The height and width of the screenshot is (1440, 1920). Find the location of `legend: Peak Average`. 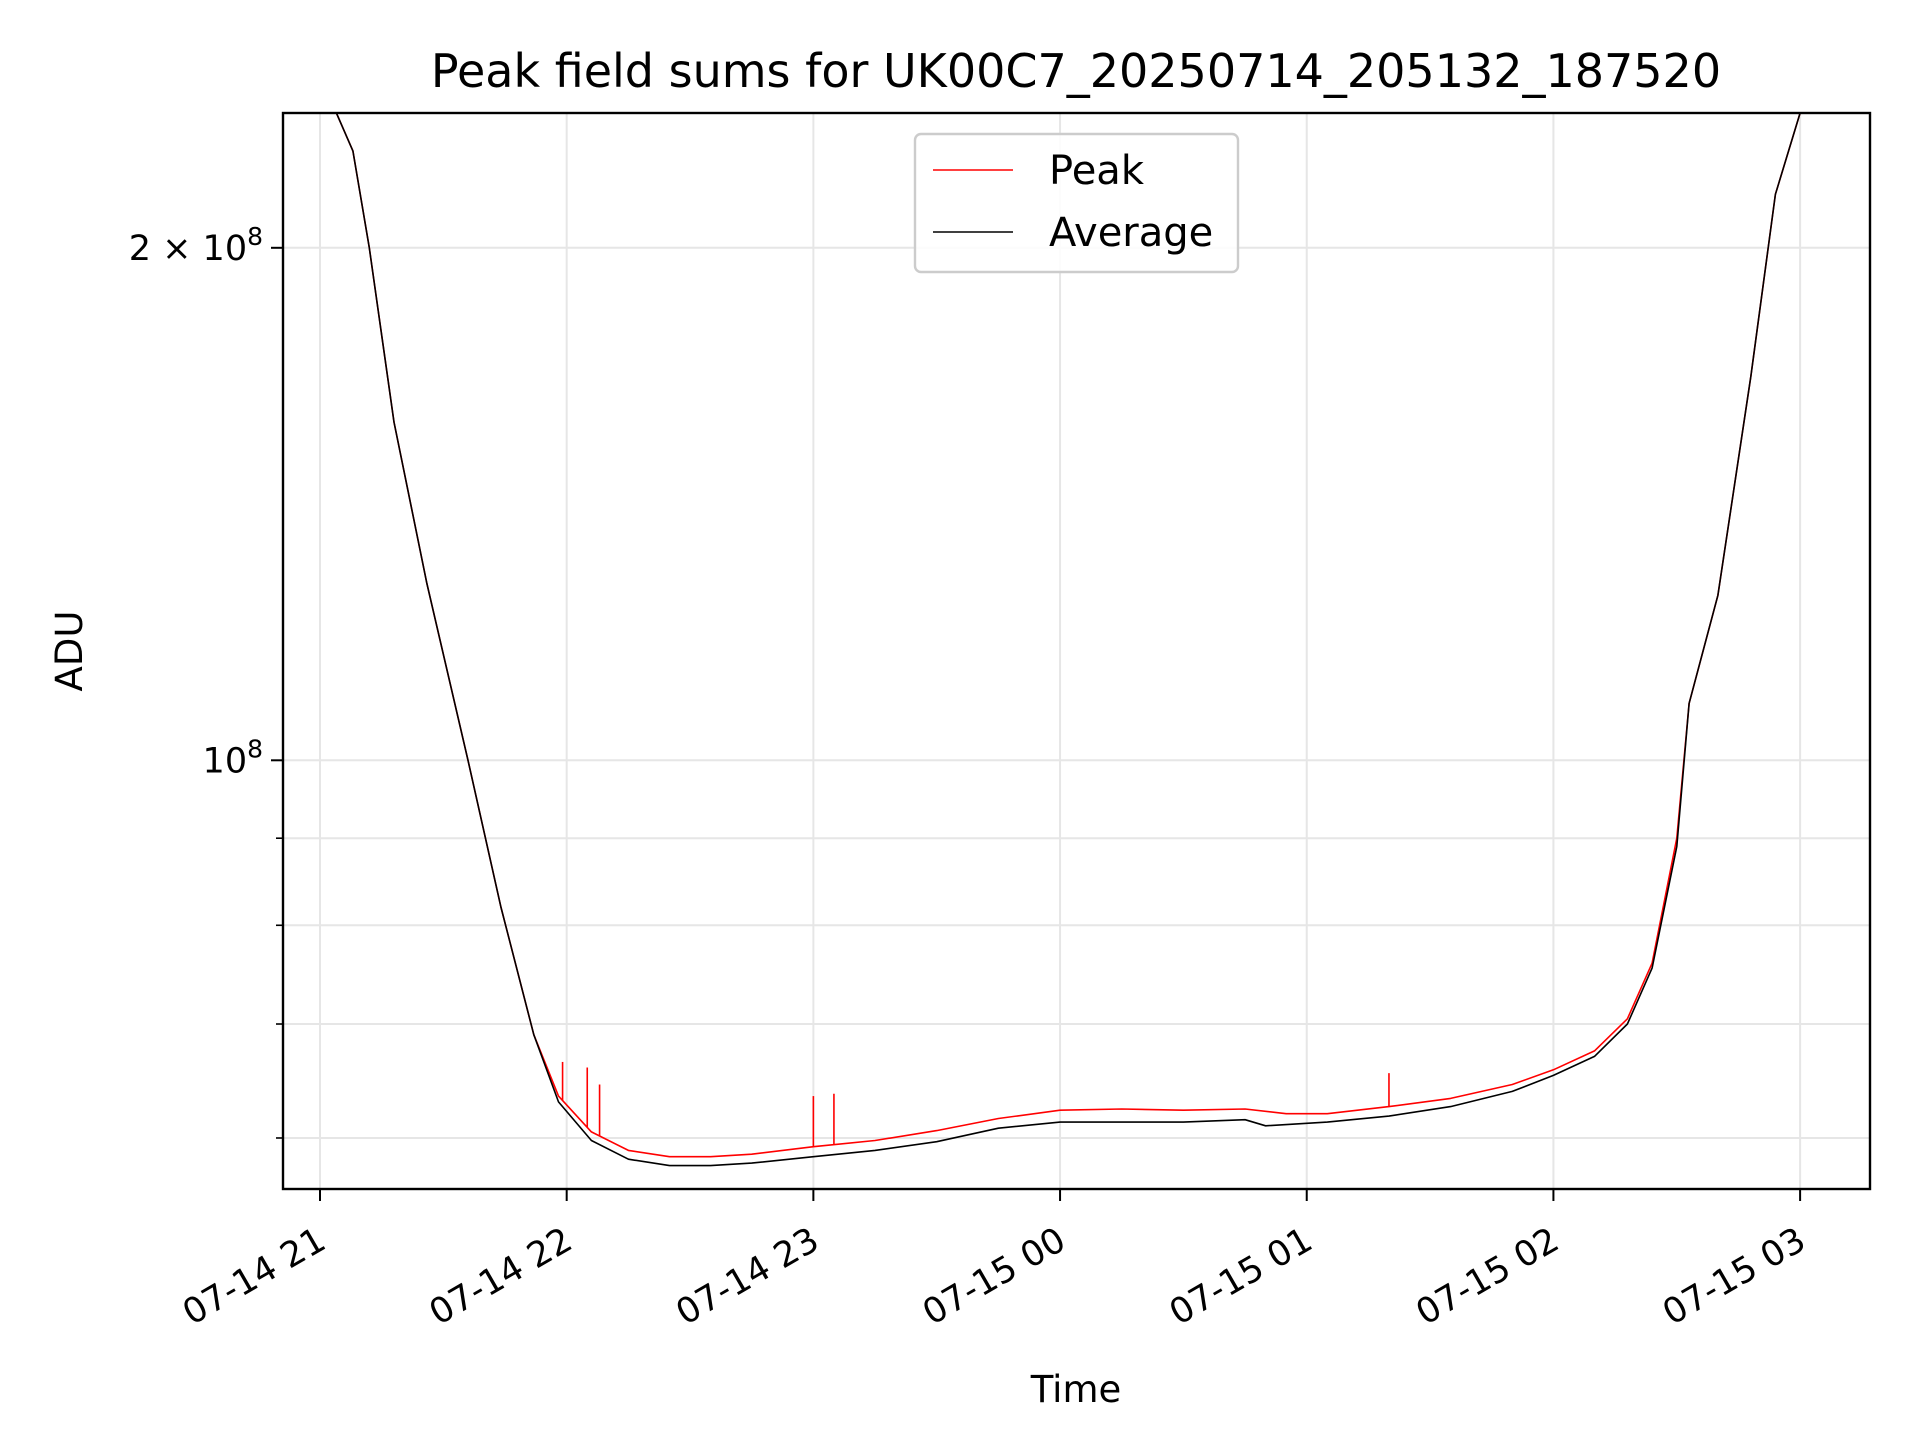

legend: Peak Average is located at coordinates (1076, 203).